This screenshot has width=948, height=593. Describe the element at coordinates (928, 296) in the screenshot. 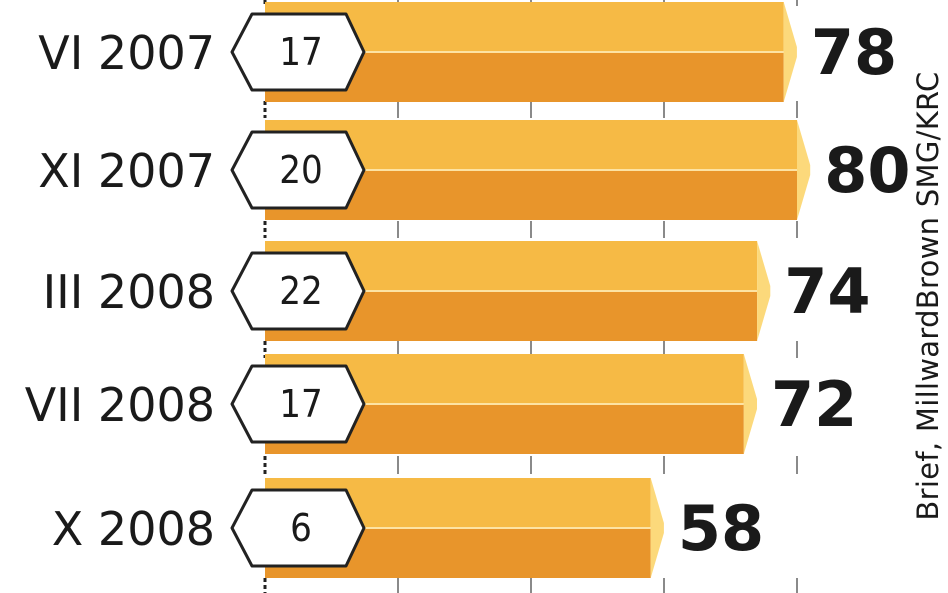

I see `source-note: Brief, MillwardBrown SMG/KRC` at that location.